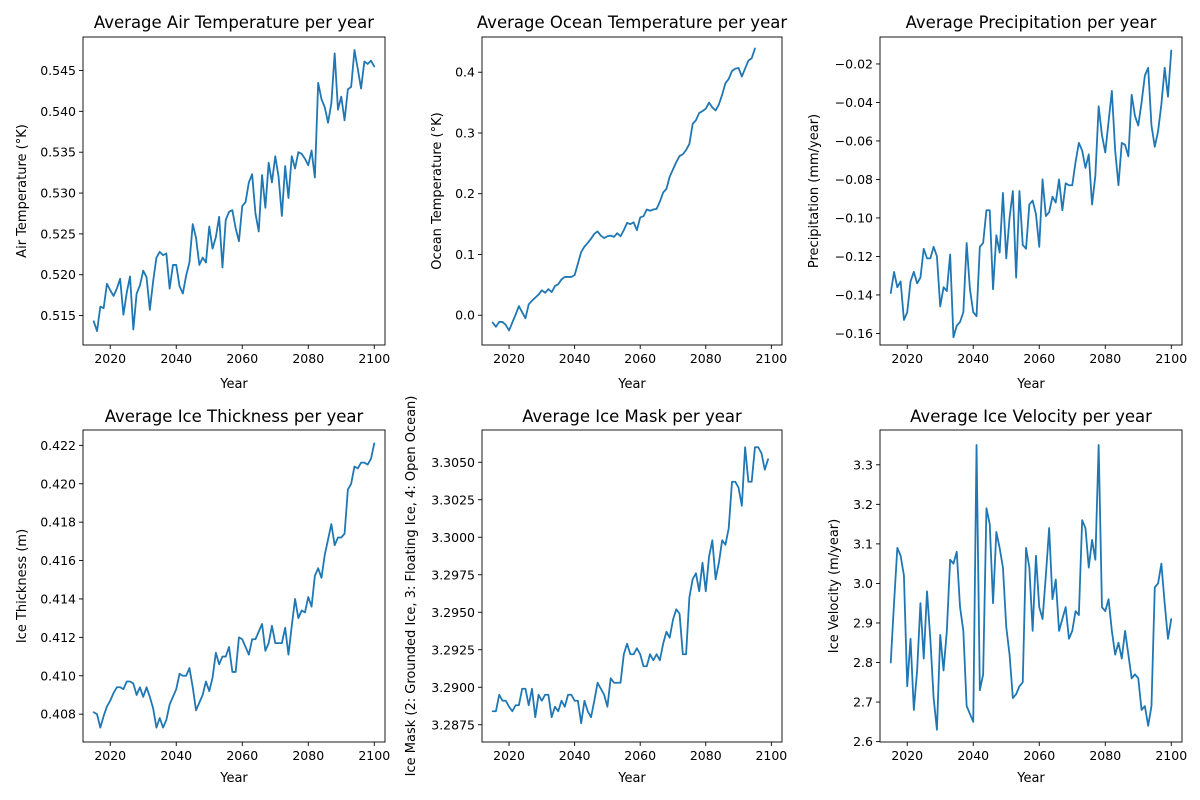 This screenshot has width=1200, height=800. Describe the element at coordinates (58, 315) in the screenshot. I see `y-tick-label: 0.515` at that location.